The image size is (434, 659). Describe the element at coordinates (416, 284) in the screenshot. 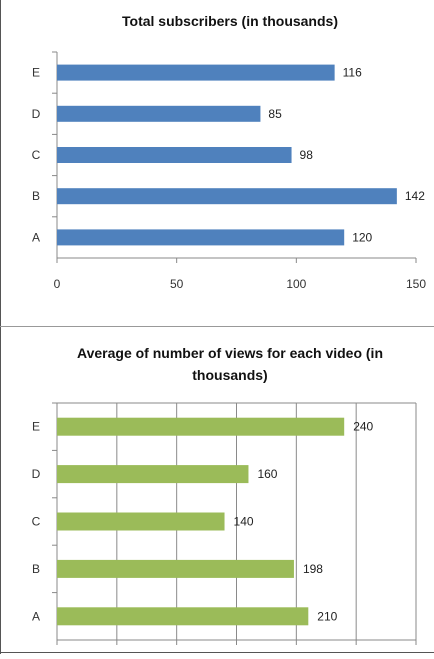

I see `x-tick-label: 150` at that location.